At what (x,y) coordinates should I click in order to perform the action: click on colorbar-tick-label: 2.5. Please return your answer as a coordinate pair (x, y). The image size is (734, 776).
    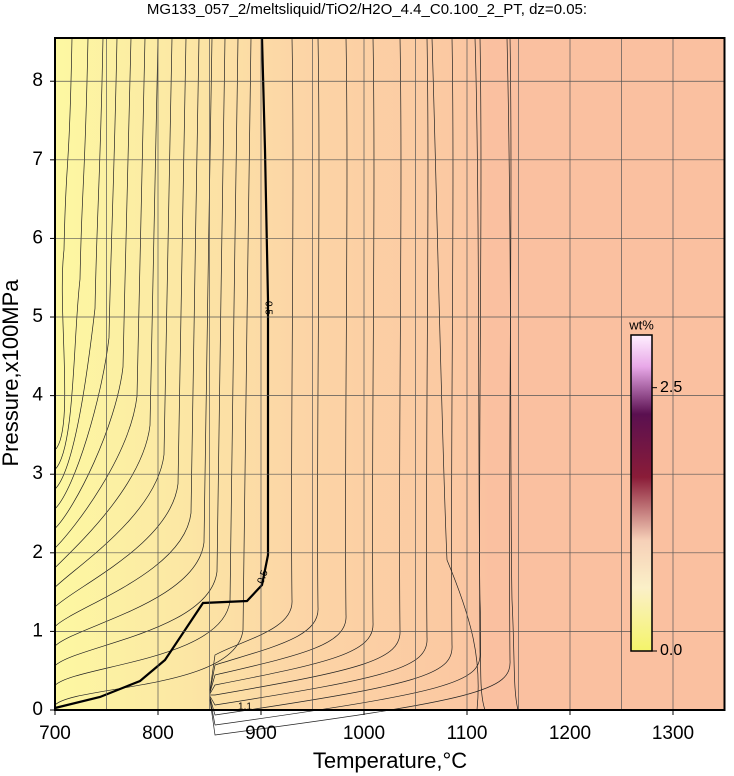
    Looking at the image, I should click on (671, 387).